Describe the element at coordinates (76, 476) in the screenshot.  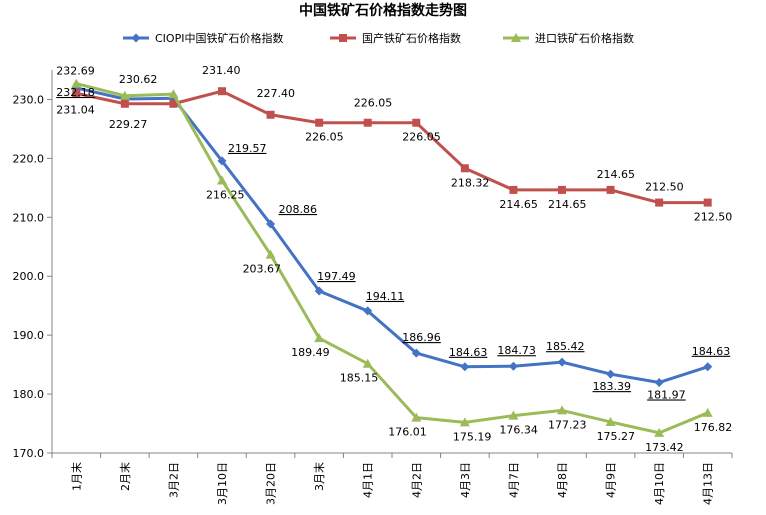
I see `x-tick-label: 1月末` at that location.